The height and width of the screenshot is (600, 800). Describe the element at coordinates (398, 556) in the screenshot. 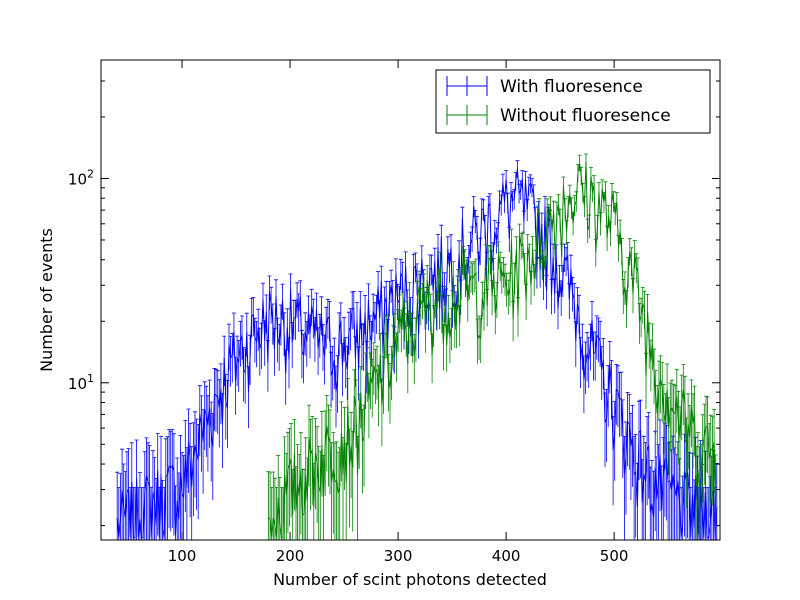

I see `x-tick-label: 300` at that location.